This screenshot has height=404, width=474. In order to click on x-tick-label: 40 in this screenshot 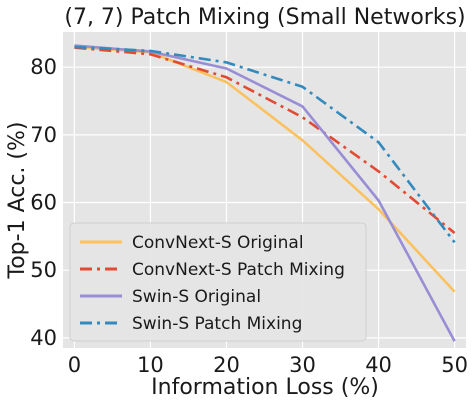, I will do `click(378, 365)`.